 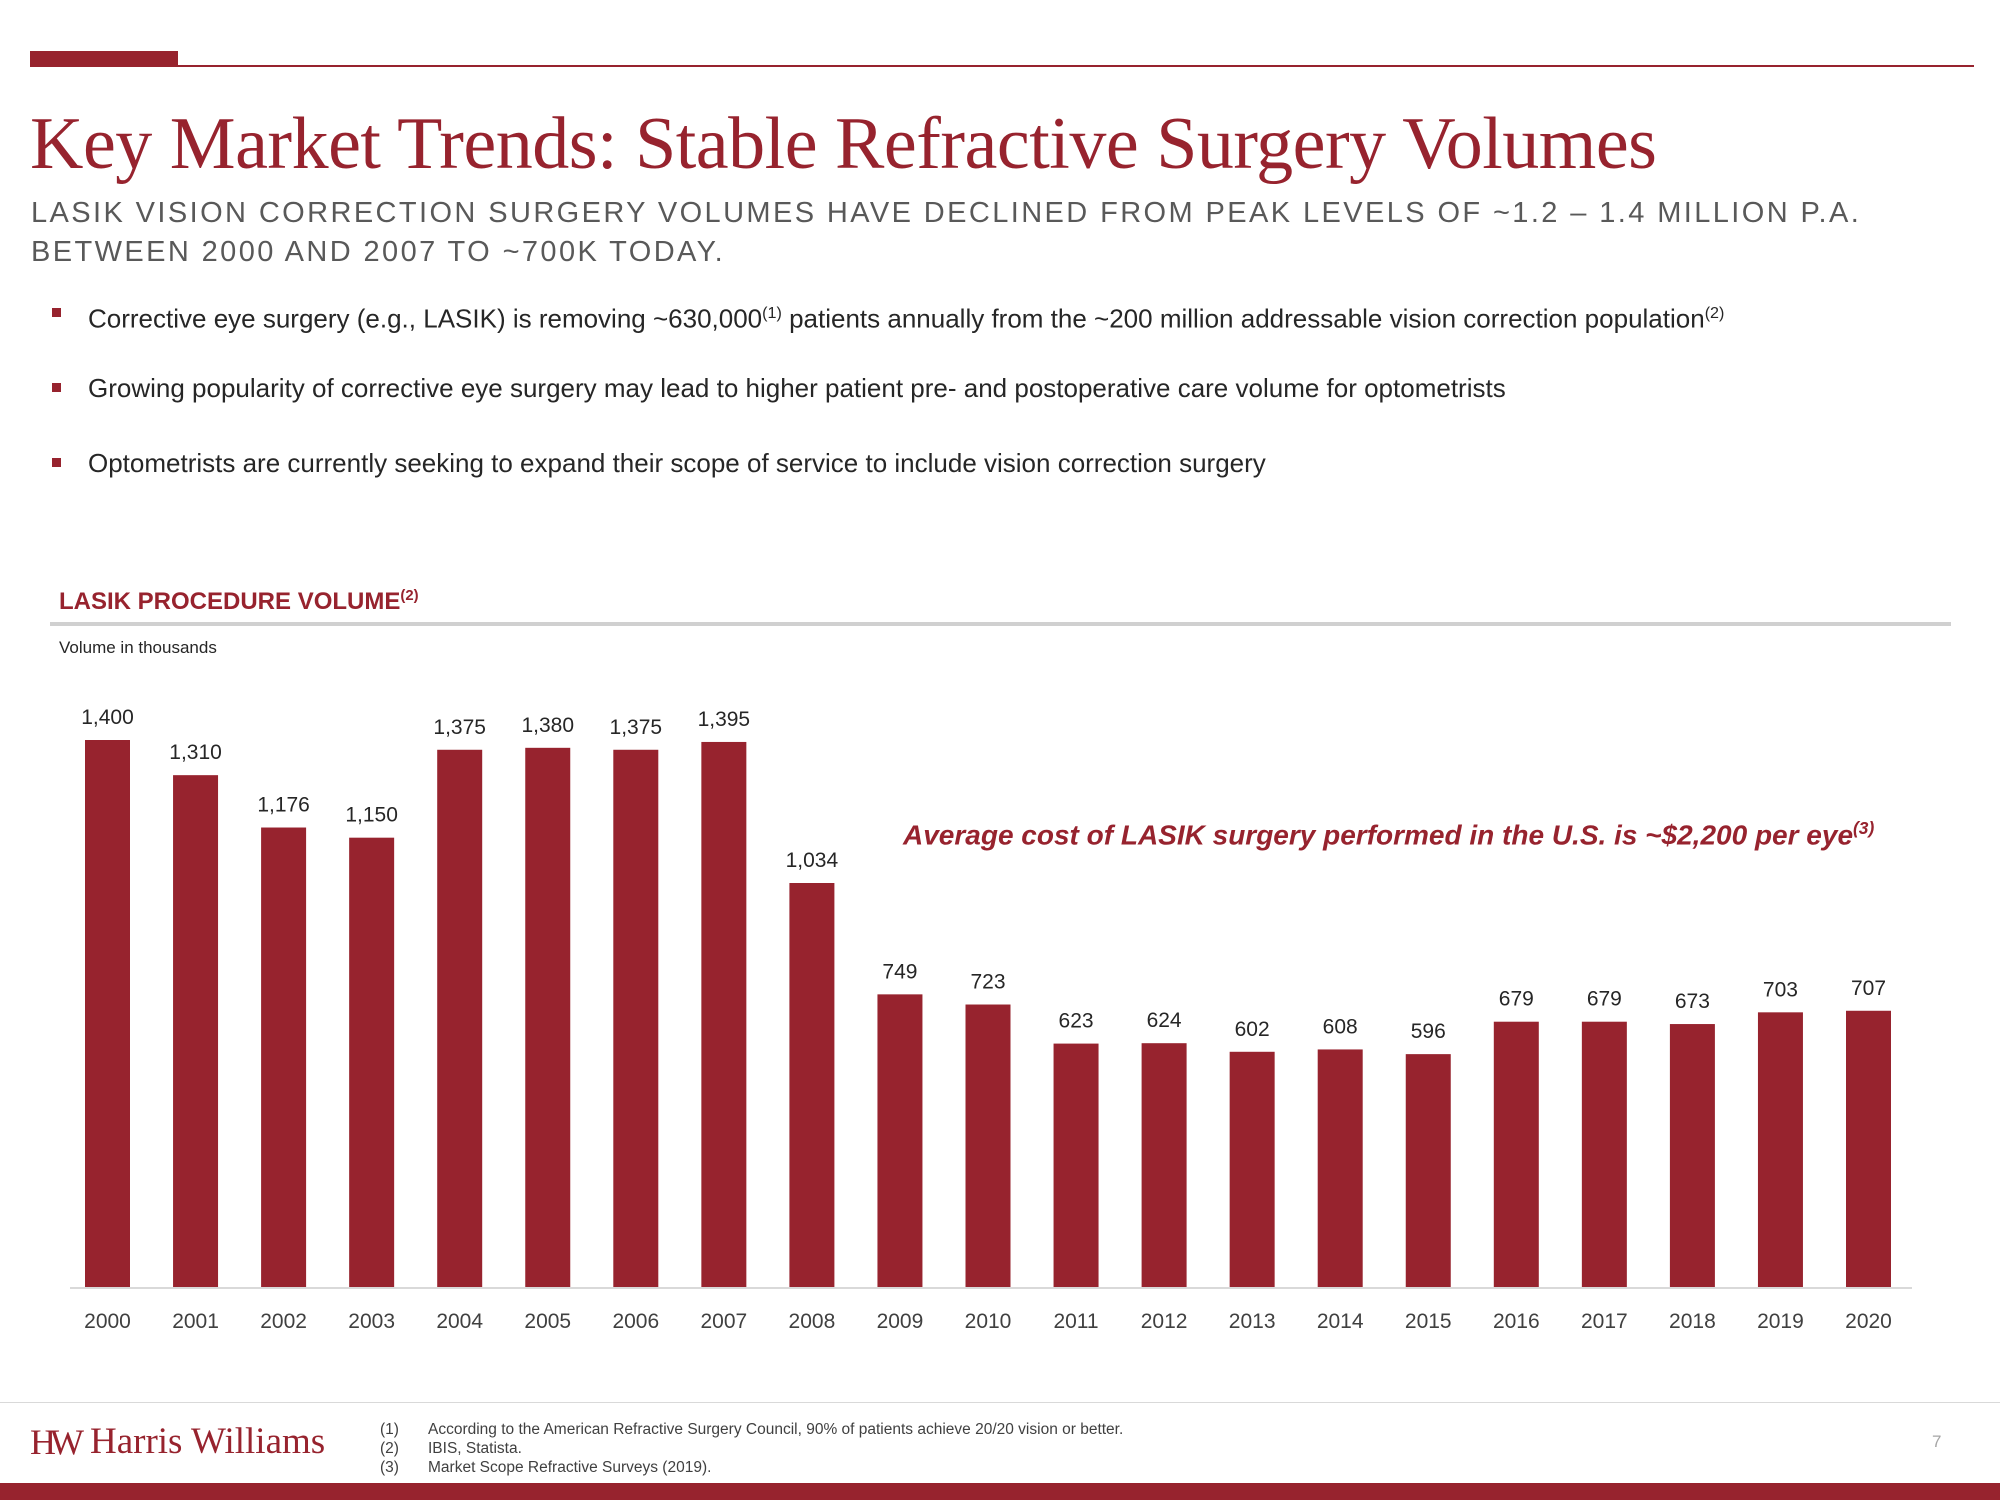 What do you see at coordinates (195, 752) in the screenshot?
I see `data-label-2001: 1,310` at bounding box center [195, 752].